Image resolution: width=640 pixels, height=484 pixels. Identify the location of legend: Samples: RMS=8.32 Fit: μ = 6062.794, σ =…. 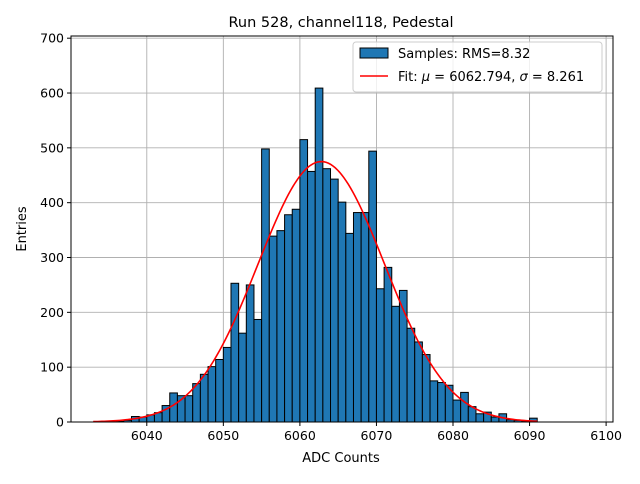
(477, 67).